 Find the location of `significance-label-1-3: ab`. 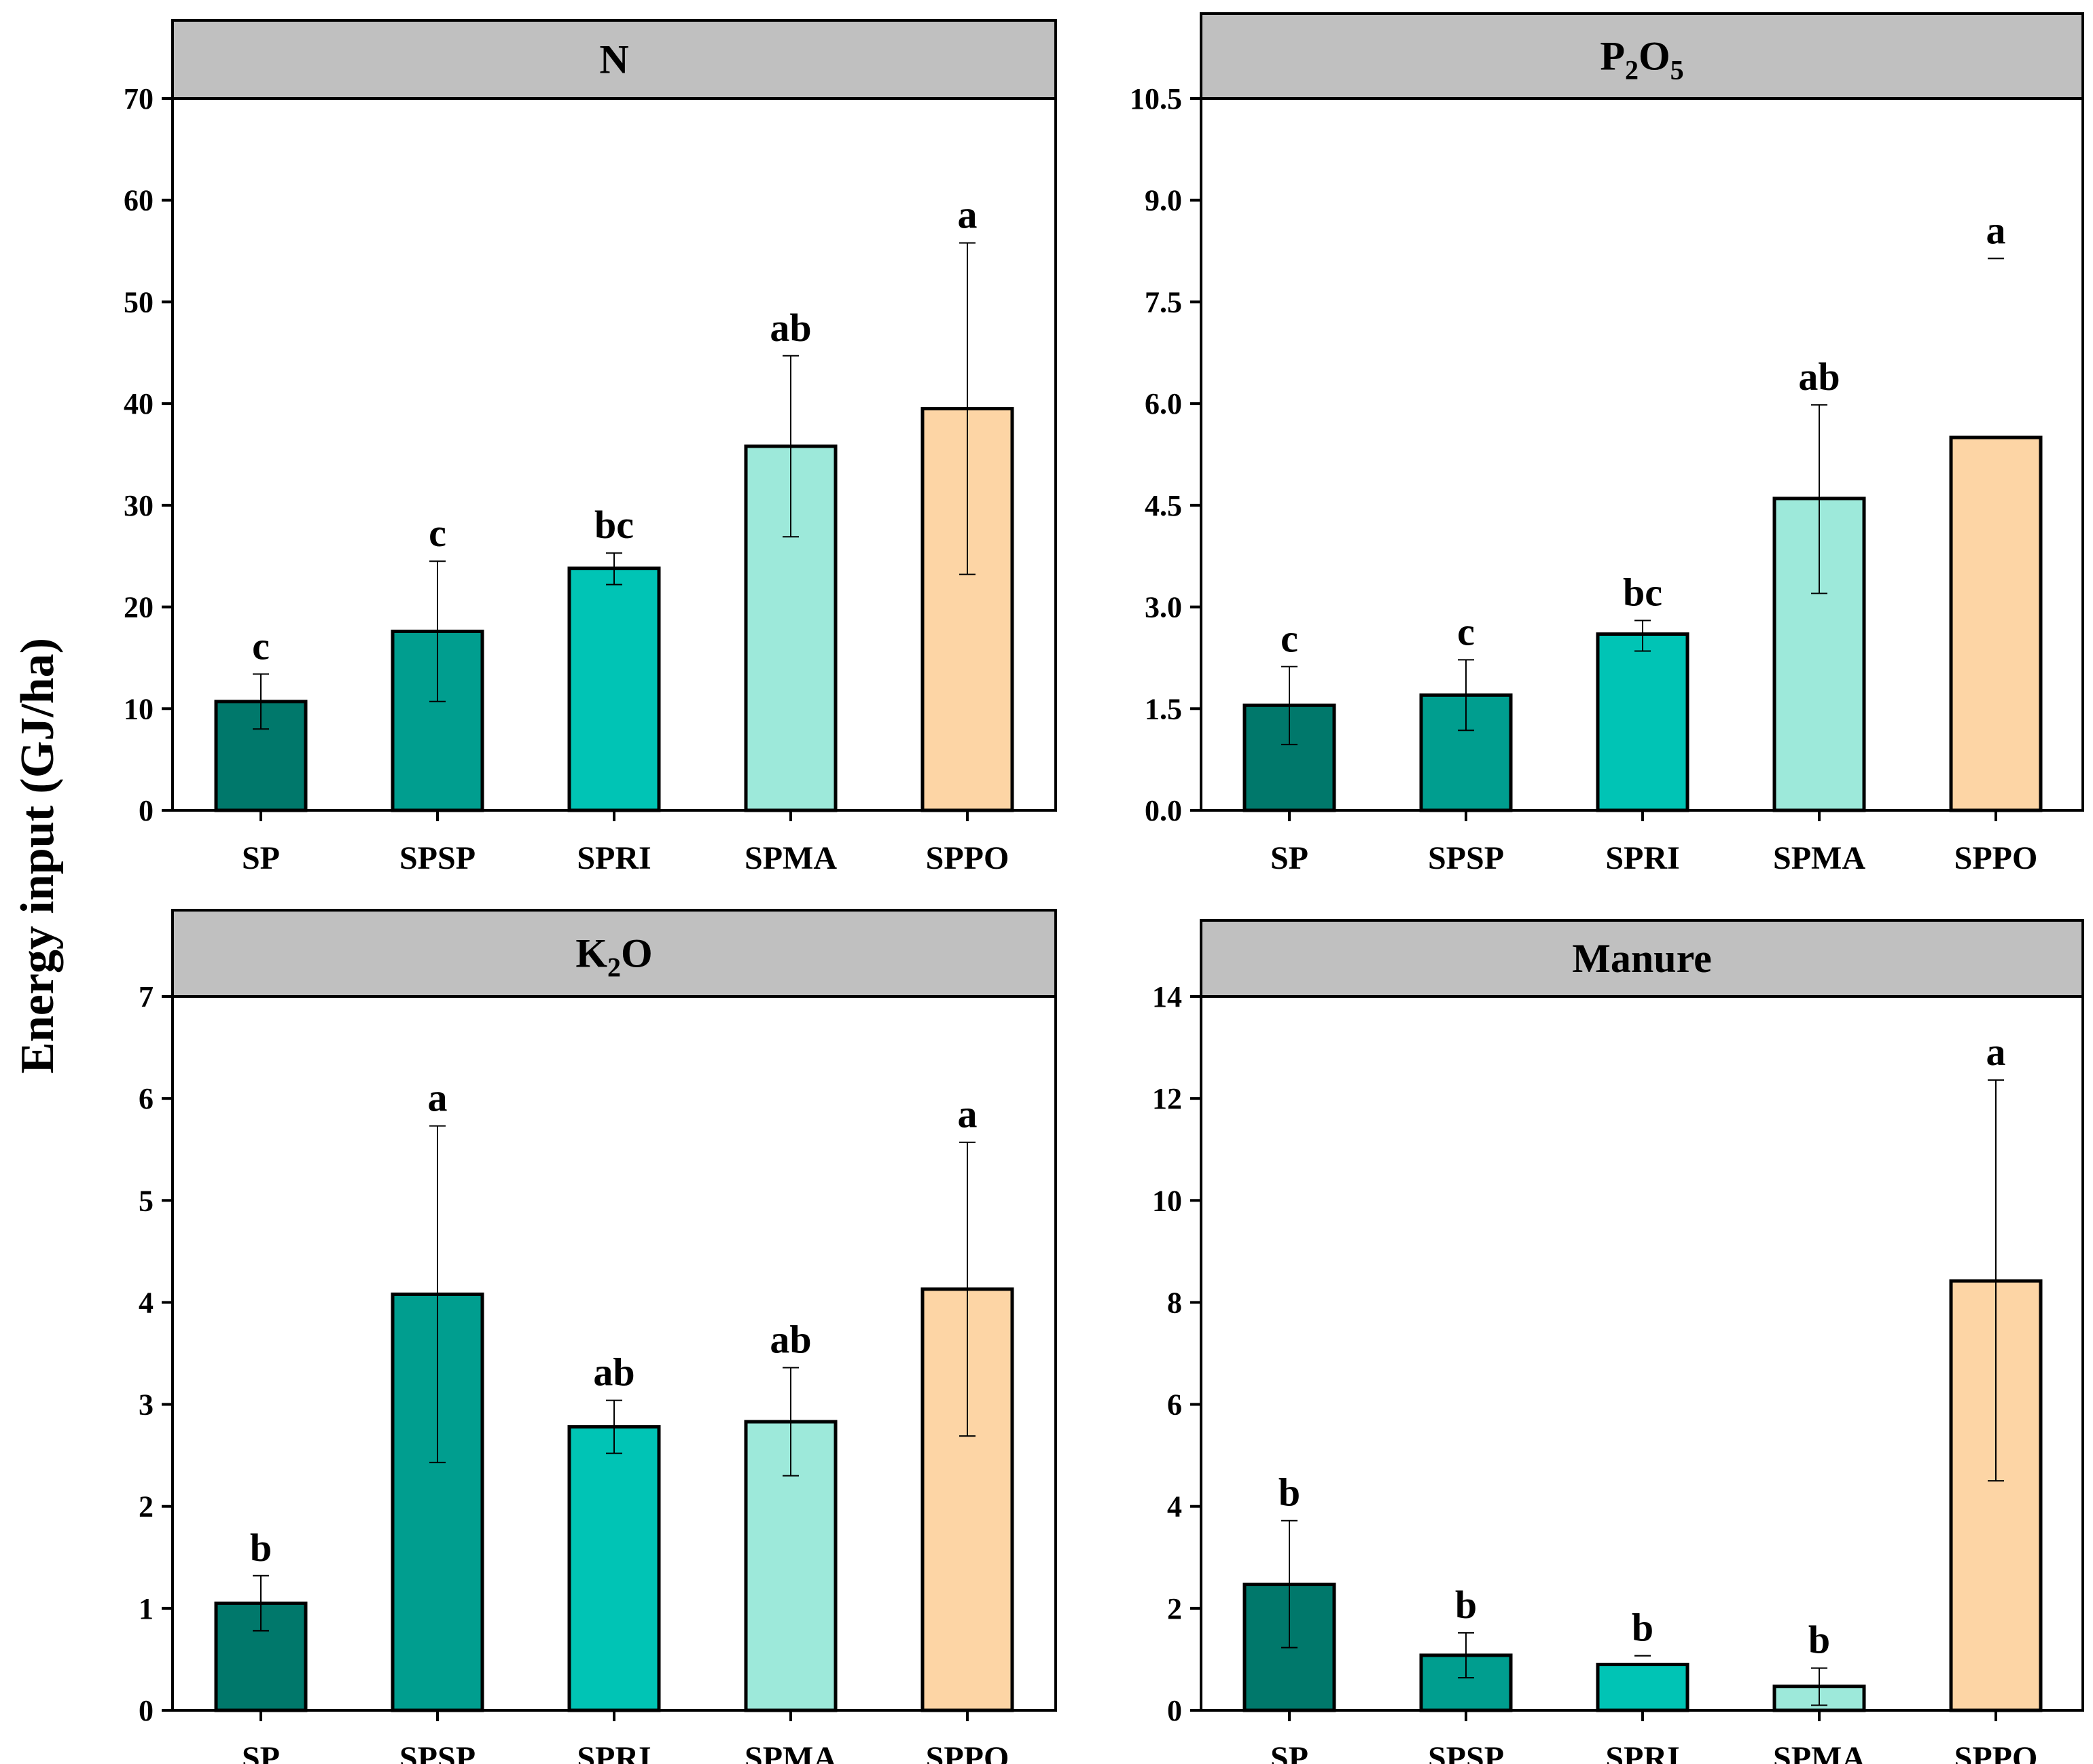

significance-label-1-3: ab is located at coordinates (1819, 377).